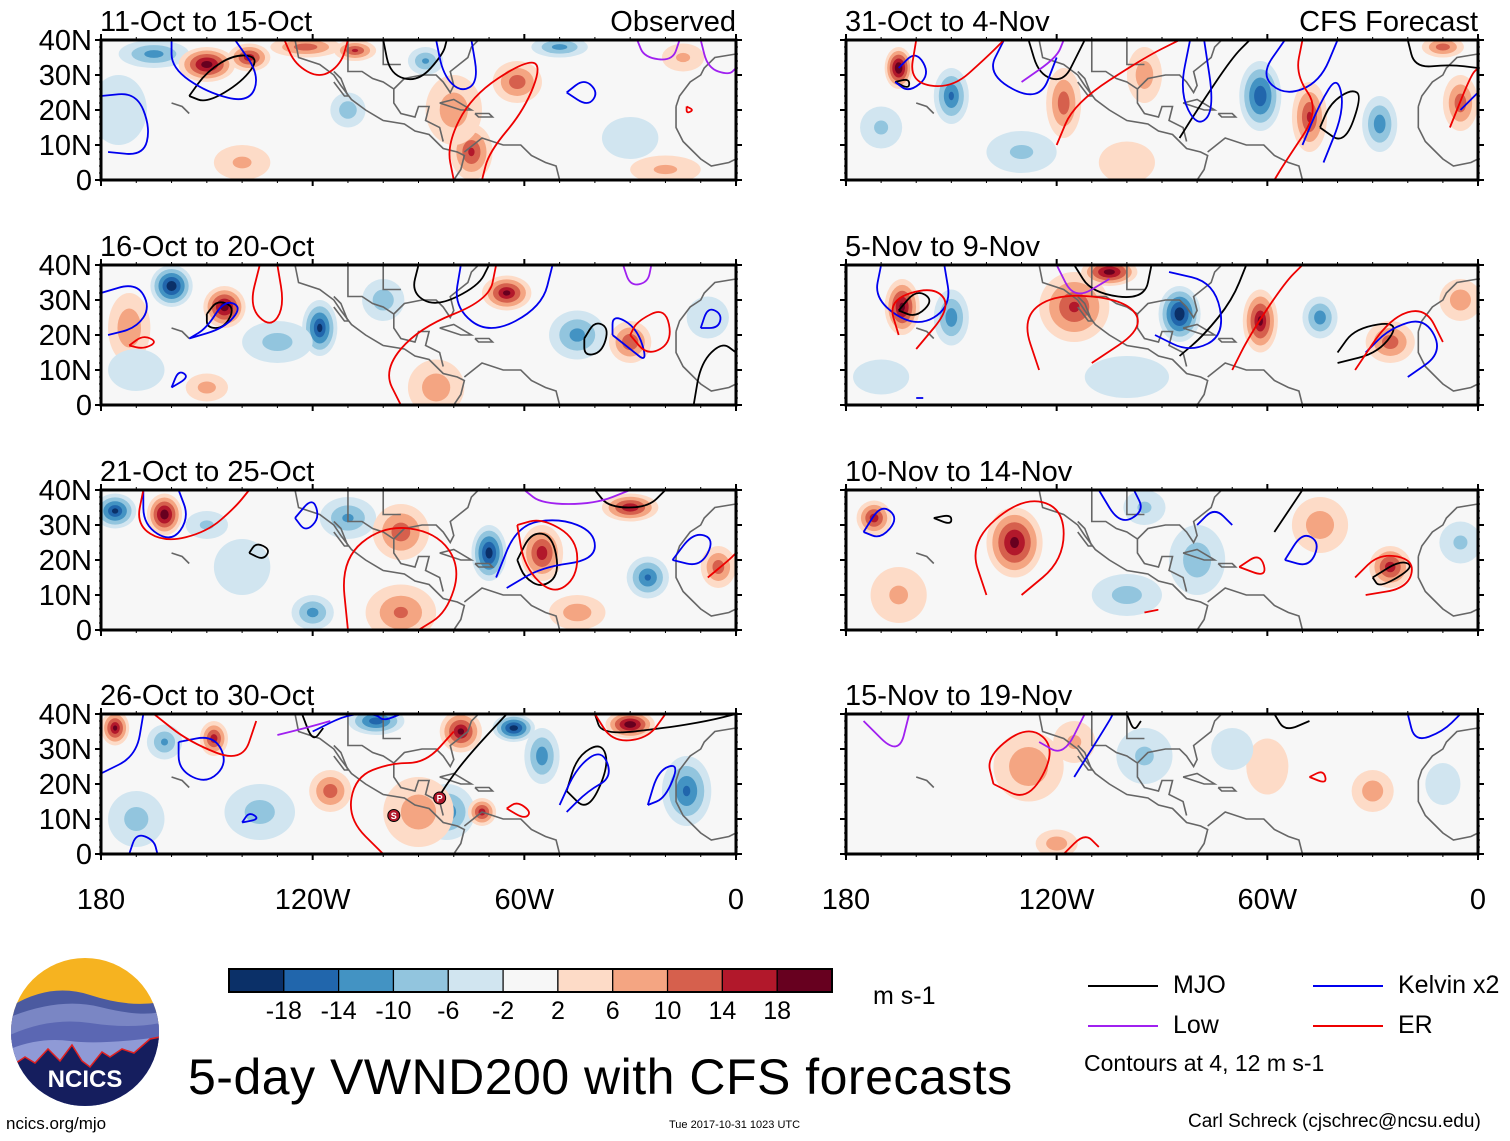  What do you see at coordinates (1082, 280) in the screenshot?
I see `contour-low` at bounding box center [1082, 280].